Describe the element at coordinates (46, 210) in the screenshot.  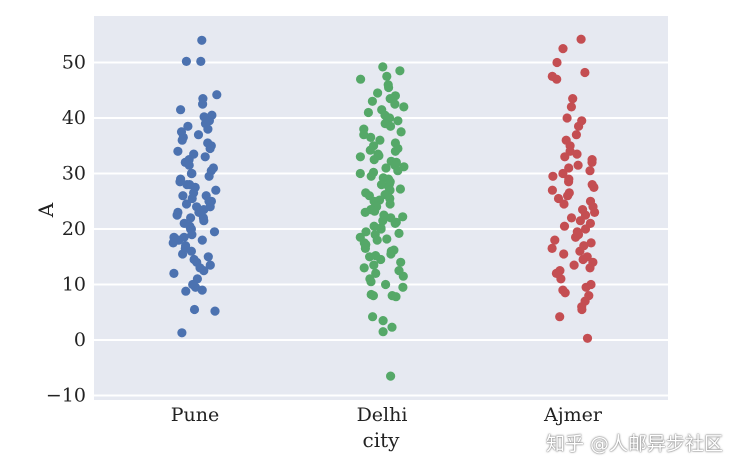
I see `y-axis-title: A` at that location.